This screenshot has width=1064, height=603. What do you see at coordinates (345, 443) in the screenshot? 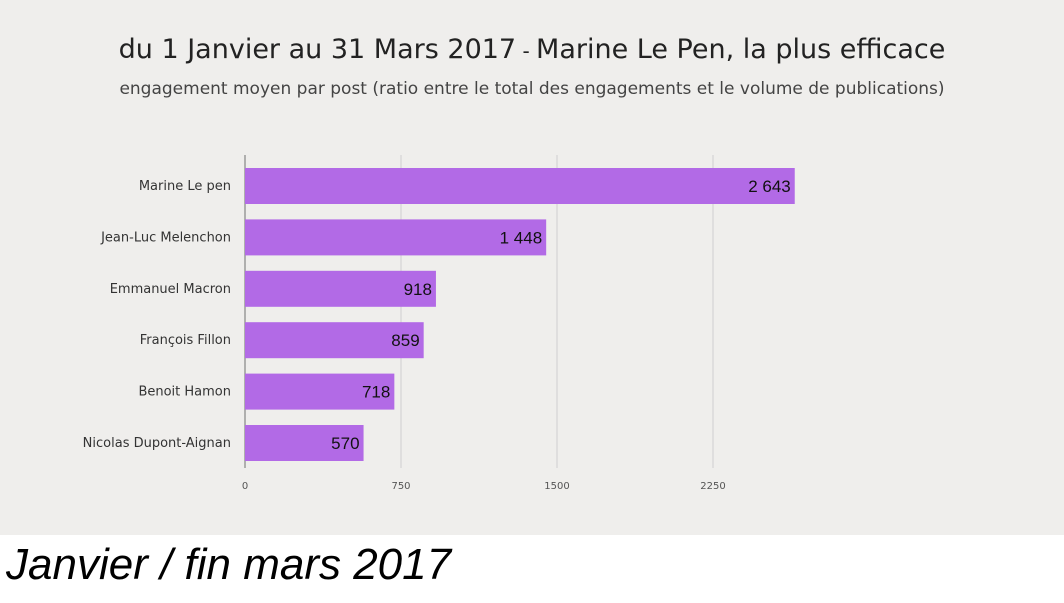
I see `value-label: 570` at bounding box center [345, 443].